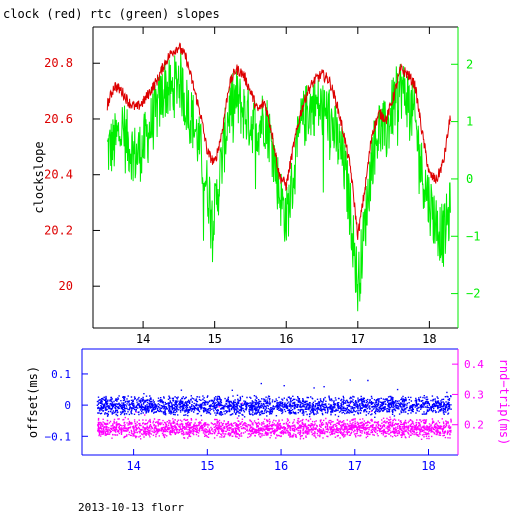  Describe the element at coordinates (111, 14) in the screenshot. I see `chart-title: clock (red) rtc (green) slopes` at that location.